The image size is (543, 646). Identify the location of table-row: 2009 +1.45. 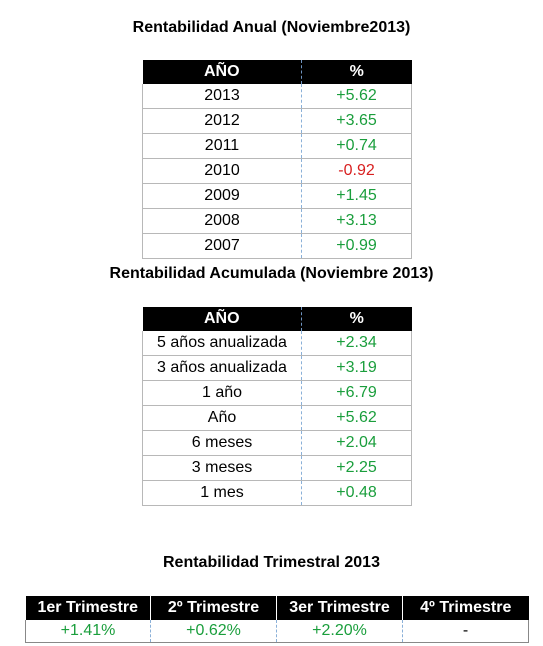
(277, 196).